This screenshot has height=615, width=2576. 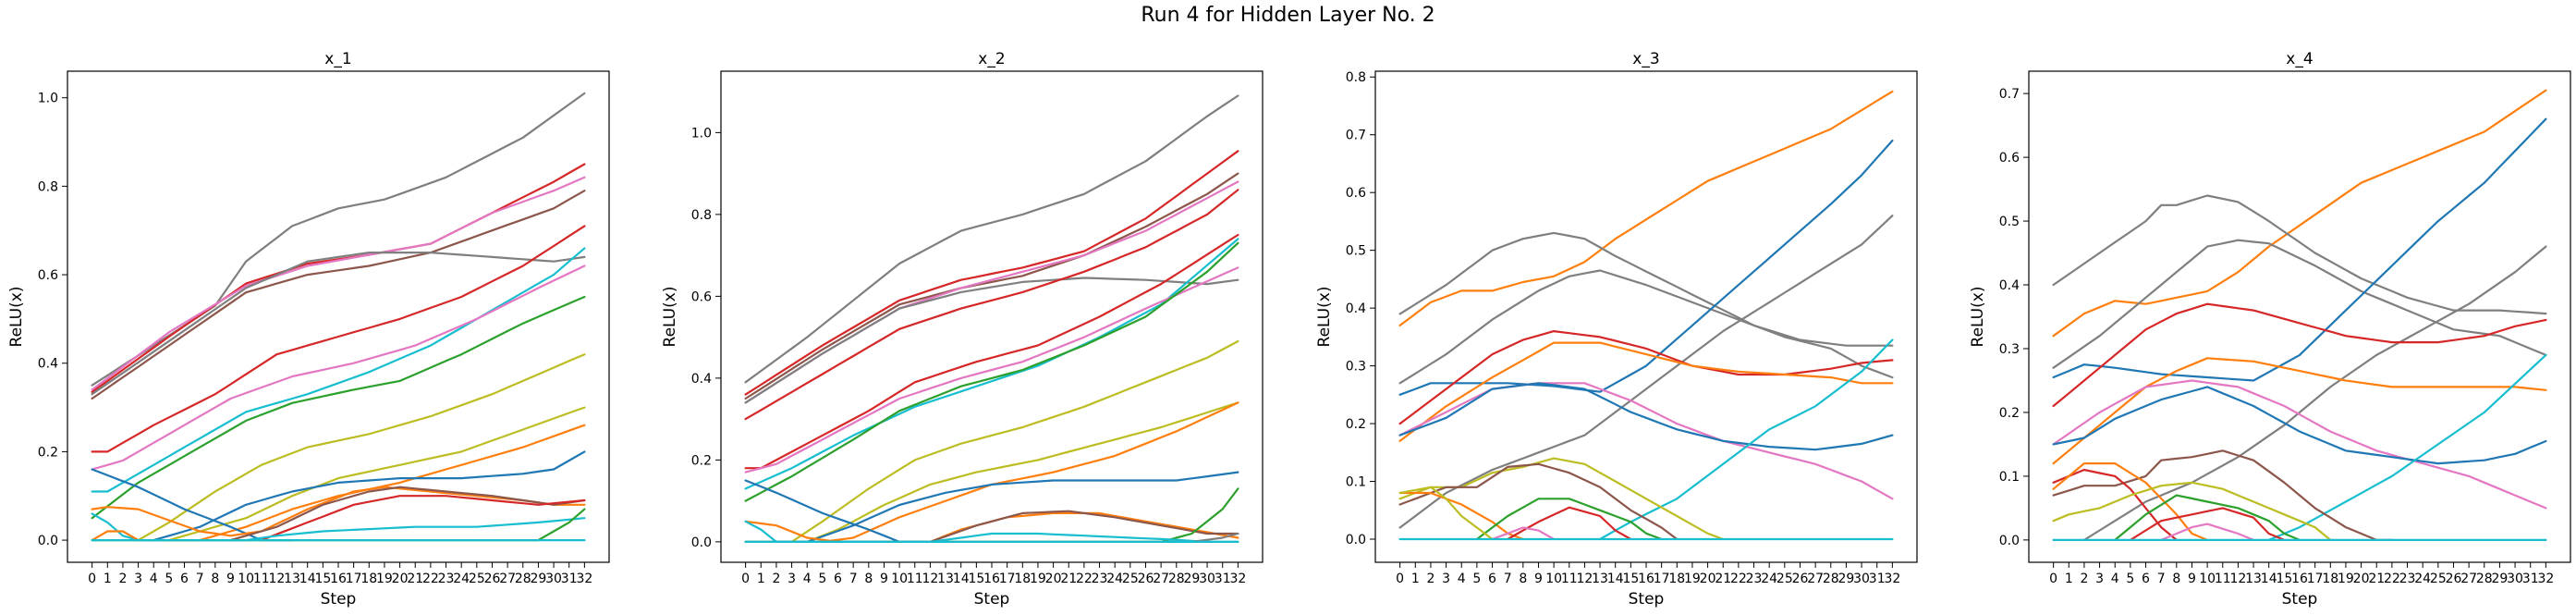 What do you see at coordinates (2299, 59) in the screenshot?
I see `subplot-title: x_4` at bounding box center [2299, 59].